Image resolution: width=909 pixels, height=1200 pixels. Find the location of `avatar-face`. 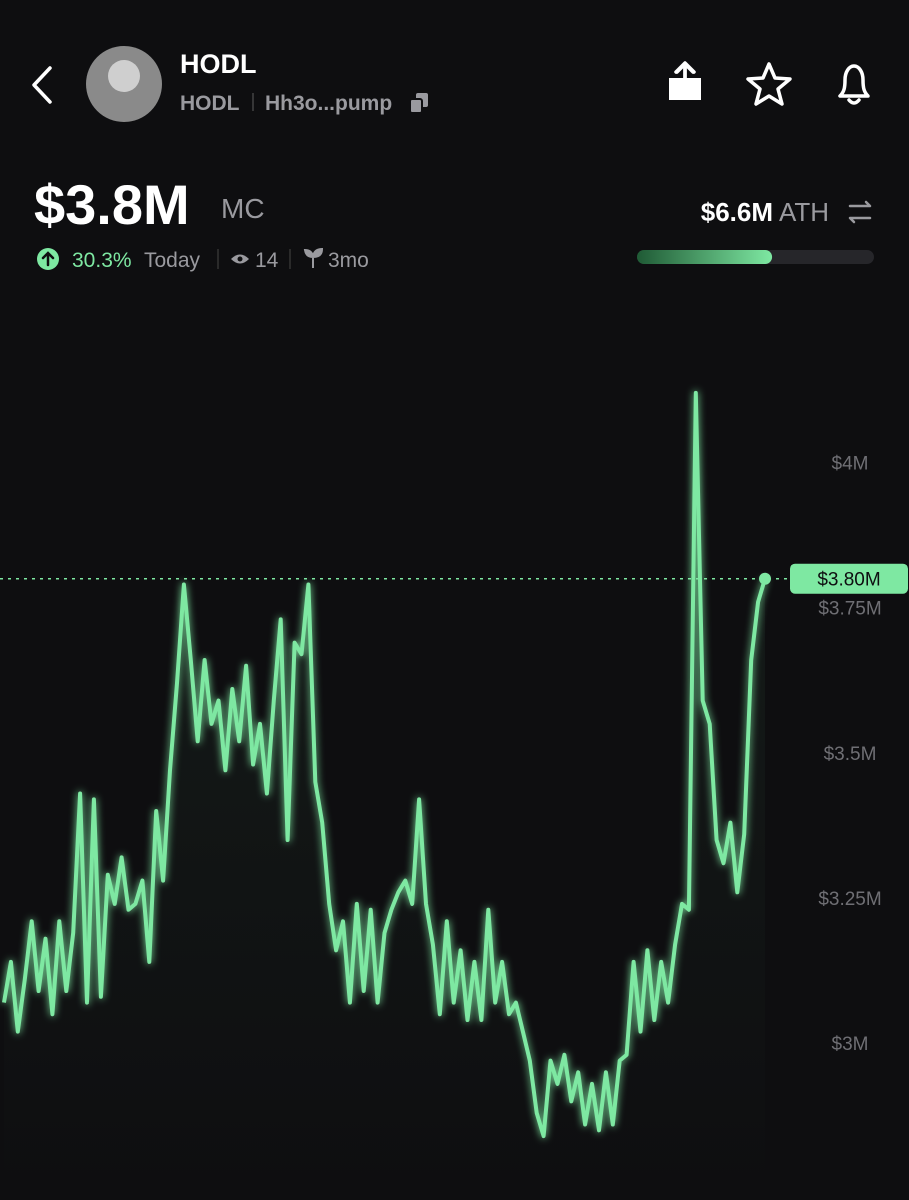

avatar-face is located at coordinates (124, 76).